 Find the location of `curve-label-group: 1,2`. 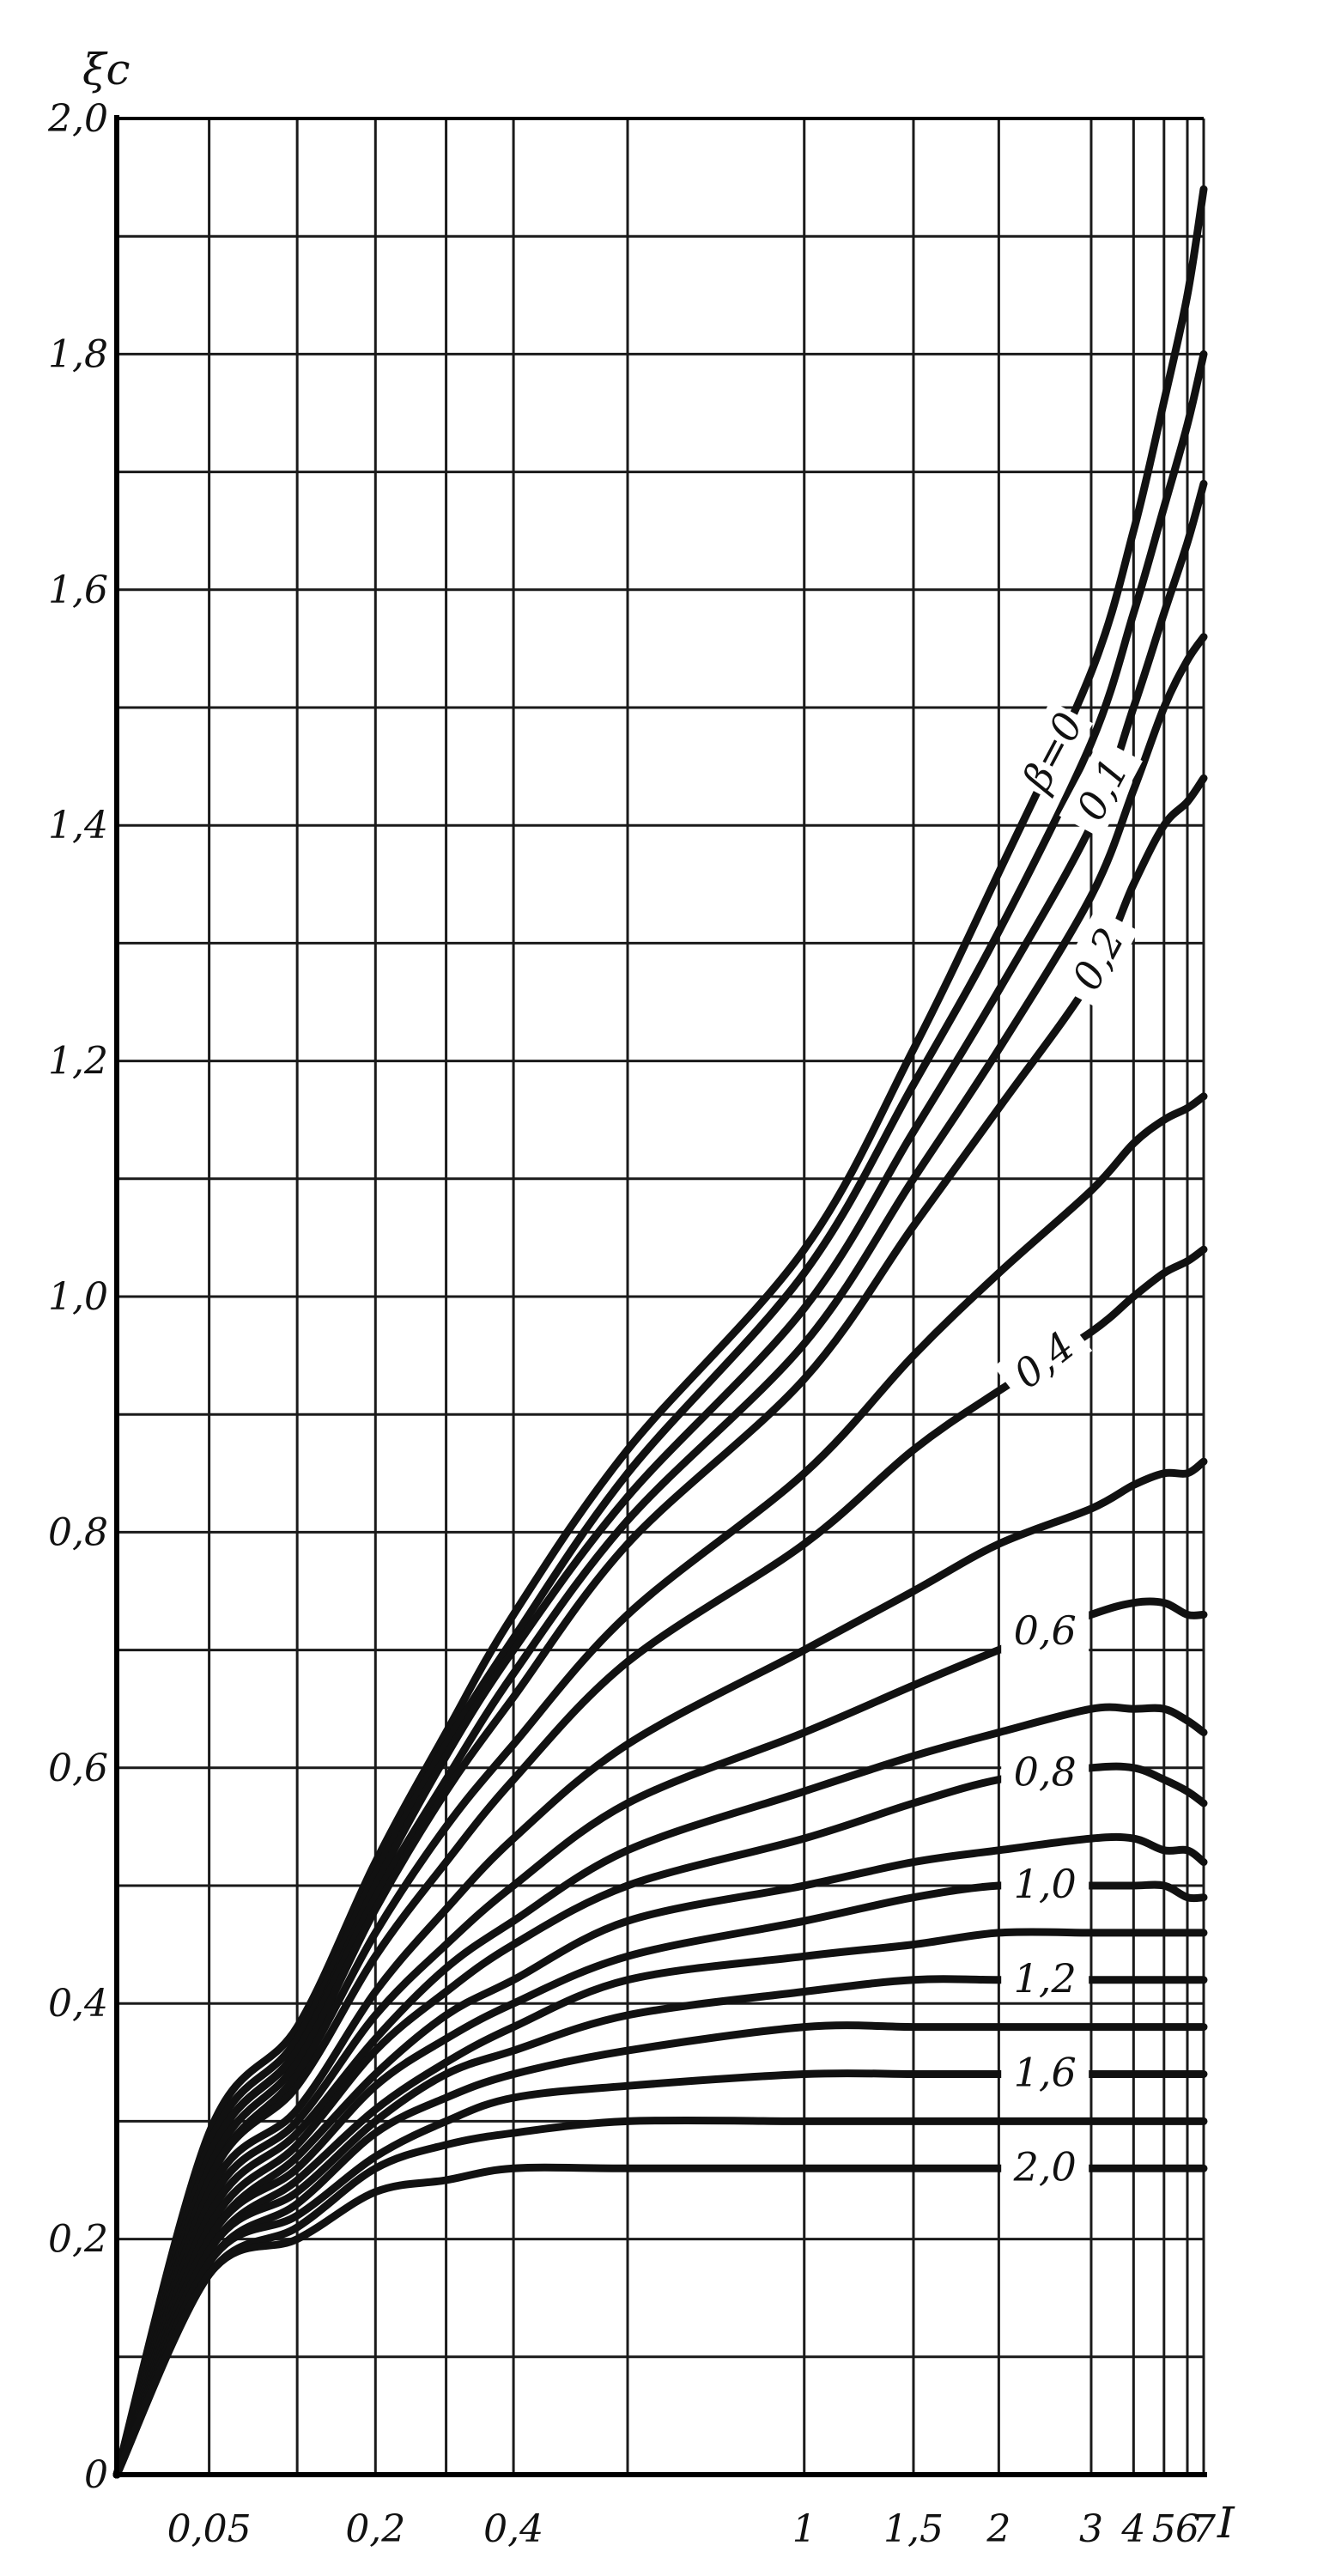

curve-label-group: 1,2 is located at coordinates (1045, 1977).